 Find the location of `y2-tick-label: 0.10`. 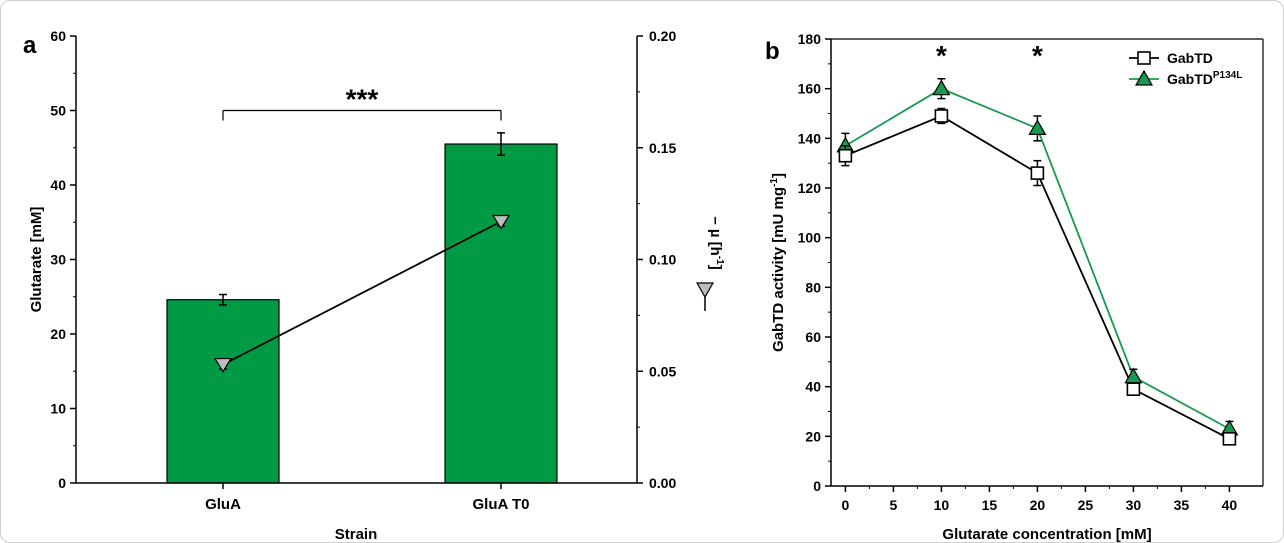

y2-tick-label: 0.10 is located at coordinates (662, 260).